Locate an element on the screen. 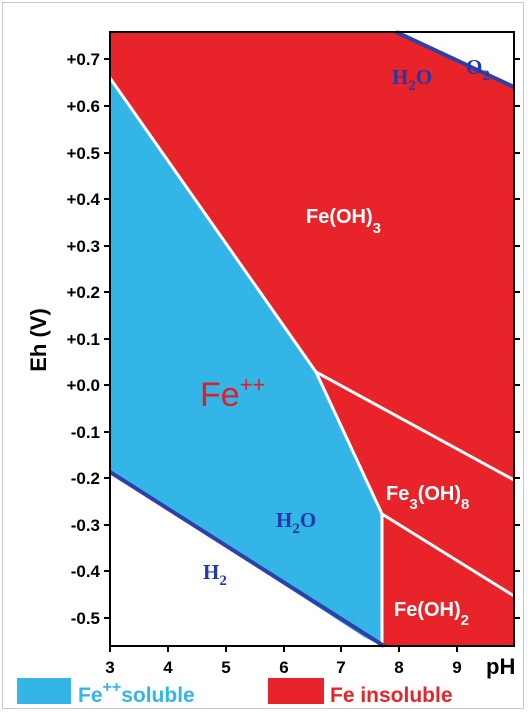 This screenshot has height=713, width=528. boundary-feoh3-fe3oh8 is located at coordinates (415, 426).